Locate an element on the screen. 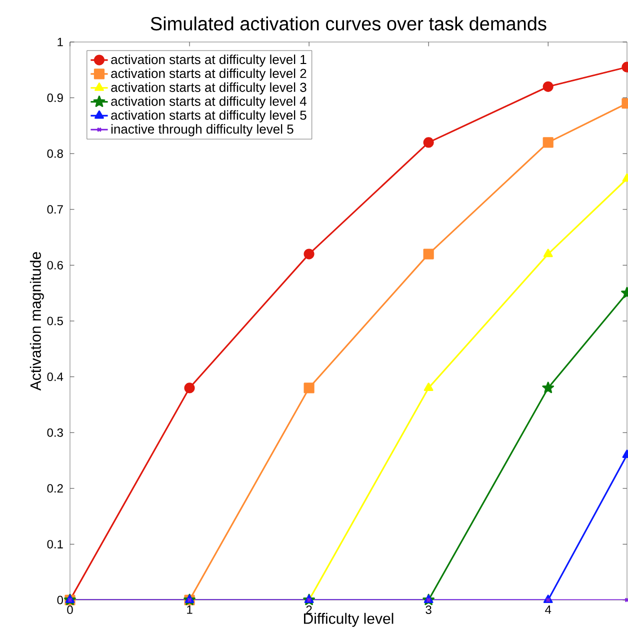 The width and height of the screenshot is (628, 641). x-tick-label: 3 is located at coordinates (429, 610).